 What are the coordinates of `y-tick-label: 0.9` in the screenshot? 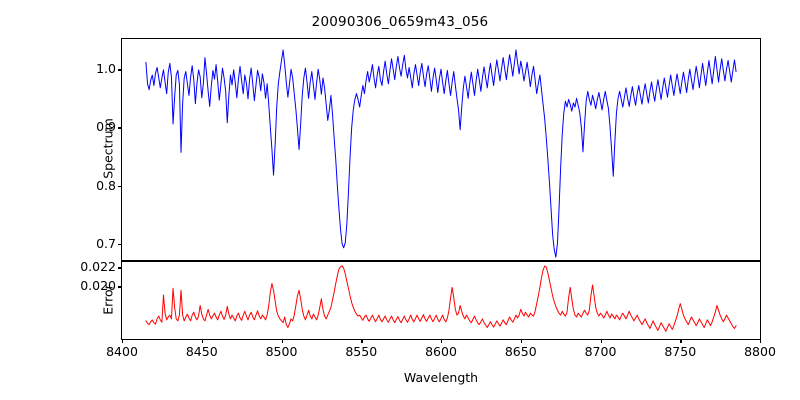 It's located at (106, 127).